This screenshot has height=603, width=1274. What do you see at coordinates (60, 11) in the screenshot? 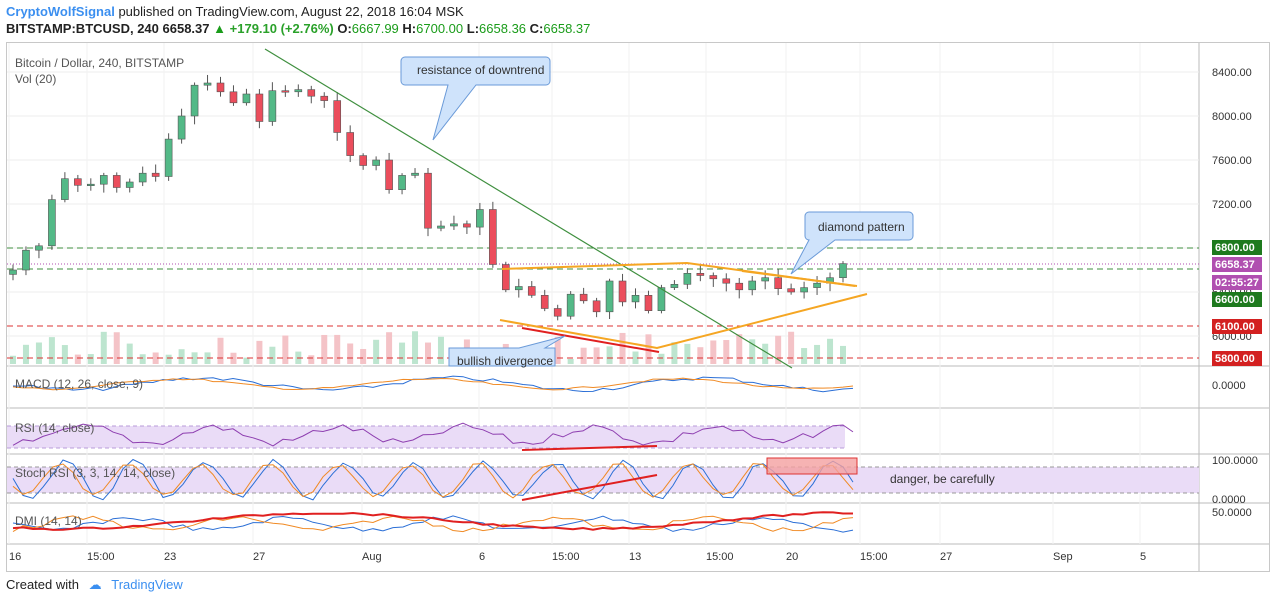
I see `author-link: CryptoWolfSignal` at bounding box center [60, 11].